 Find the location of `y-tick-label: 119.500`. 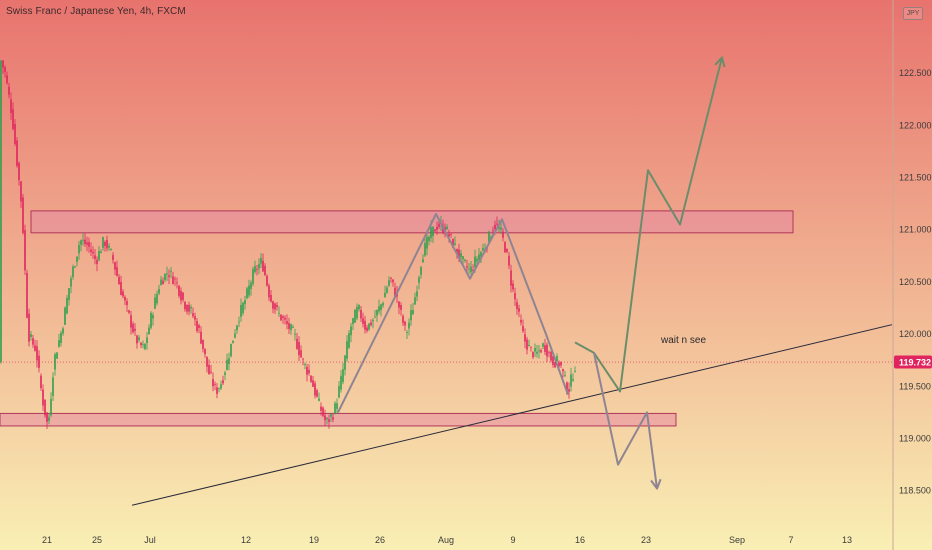

y-tick-label: 119.500 is located at coordinates (915, 386).